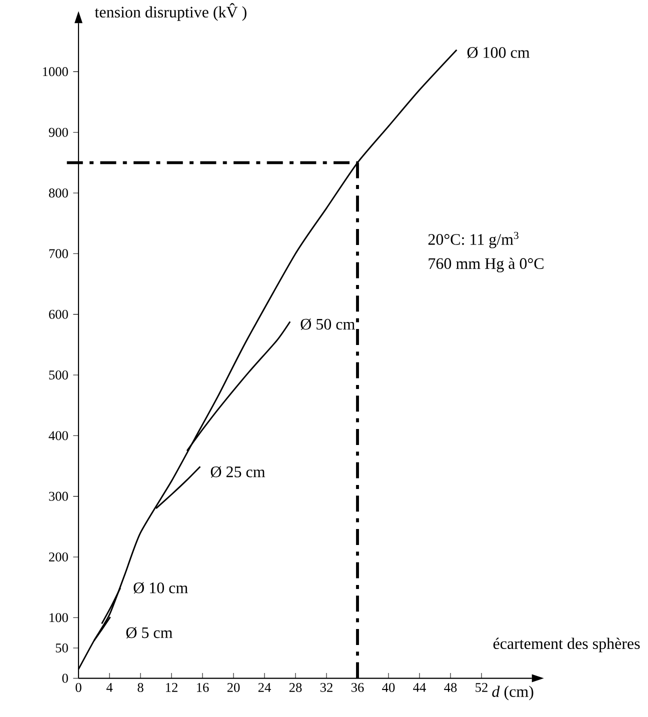 Image resolution: width=648 pixels, height=717 pixels. Describe the element at coordinates (498, 52) in the screenshot. I see `series-label: Ø 100 cm` at that location.